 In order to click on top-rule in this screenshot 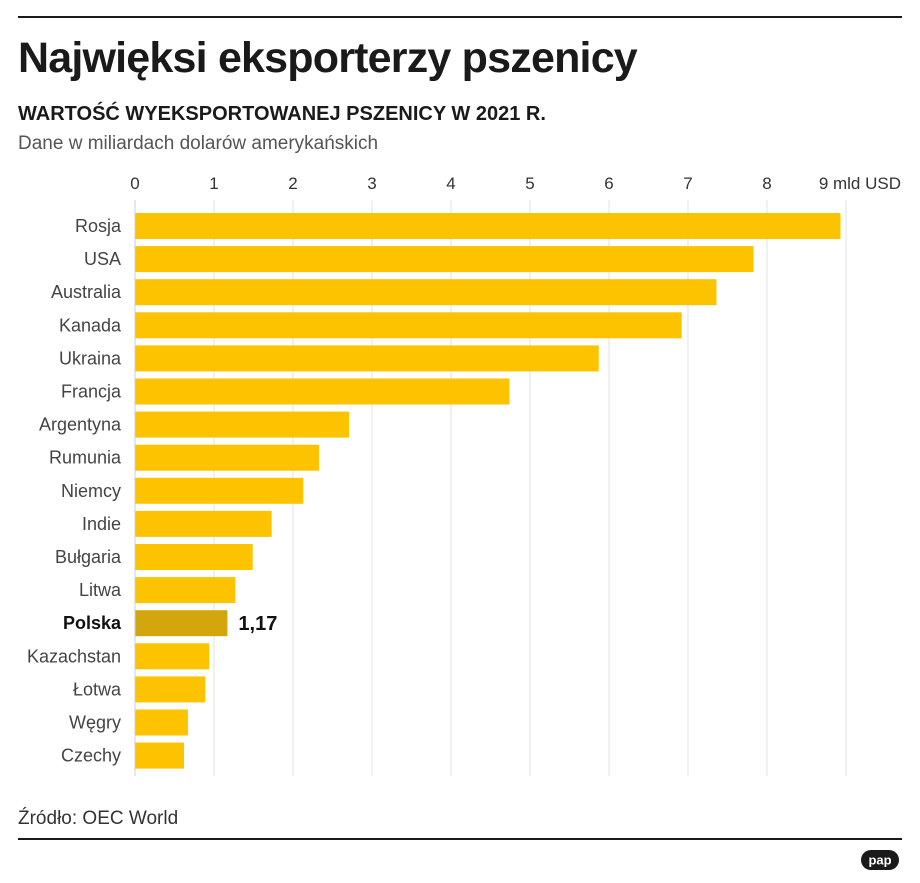, I will do `click(460, 17)`.